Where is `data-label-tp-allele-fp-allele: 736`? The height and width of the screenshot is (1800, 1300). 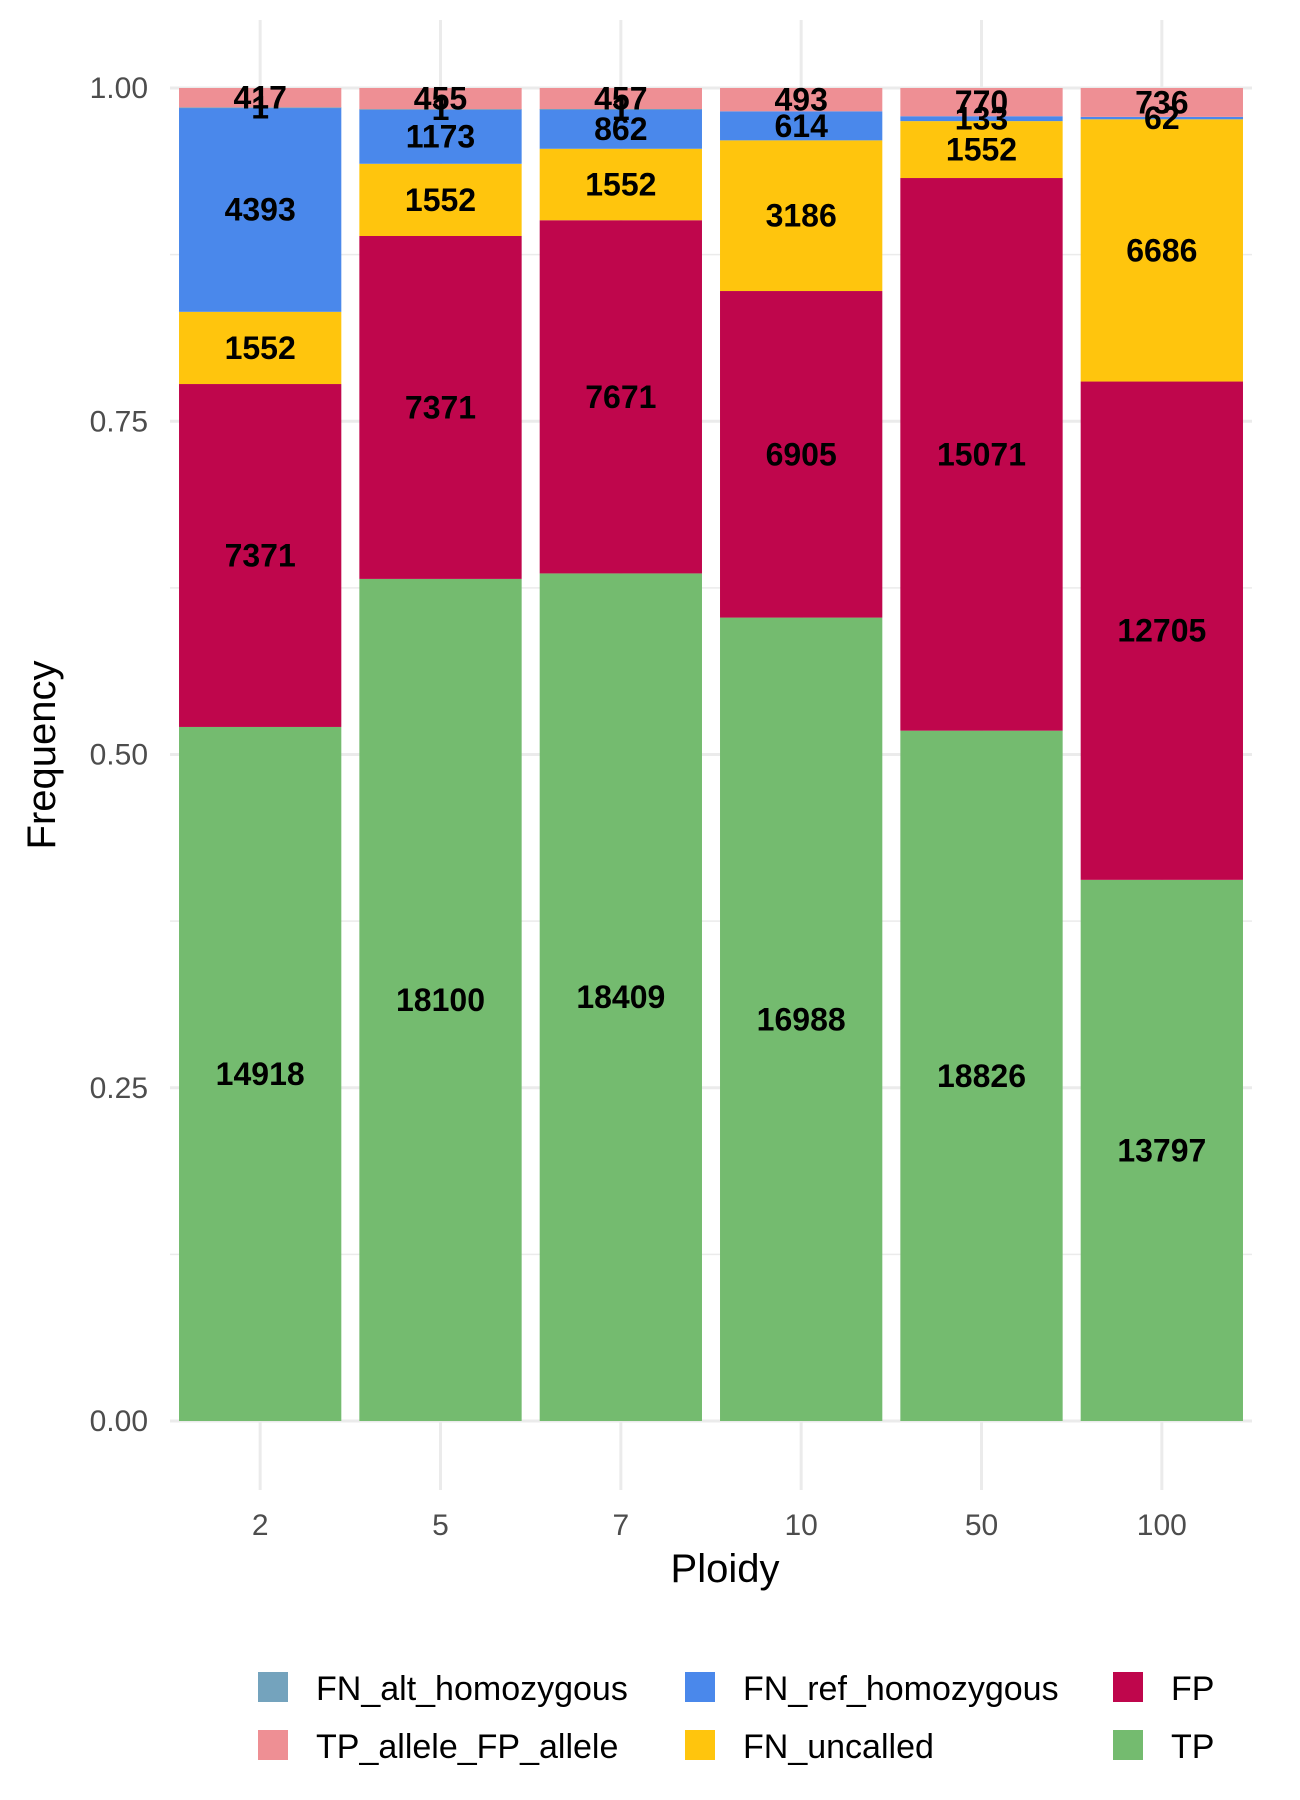 data-label-tp-allele-fp-allele: 736 is located at coordinates (1161, 102).